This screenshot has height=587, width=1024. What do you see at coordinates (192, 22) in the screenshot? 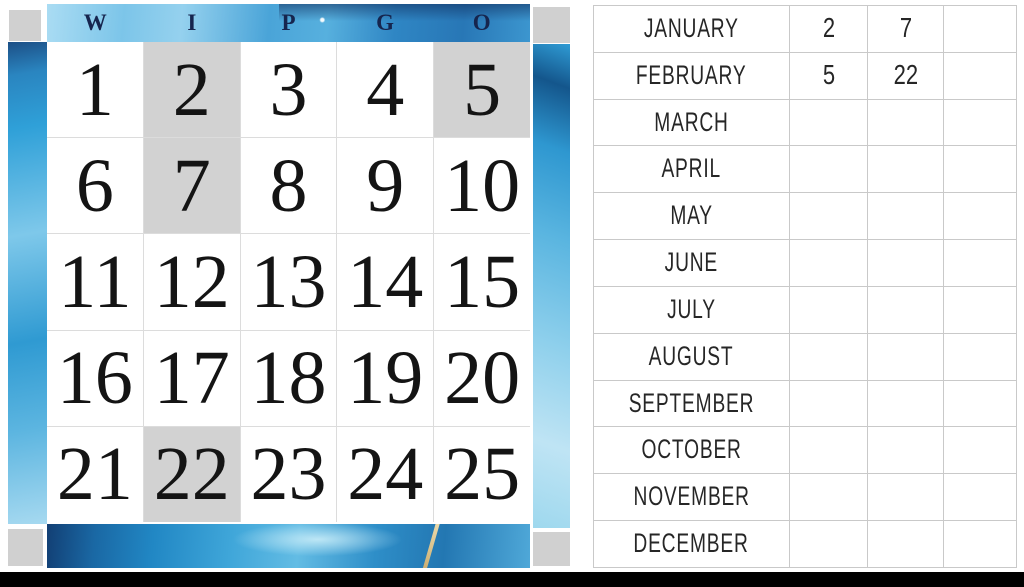
I see `header-letter: I` at bounding box center [192, 22].